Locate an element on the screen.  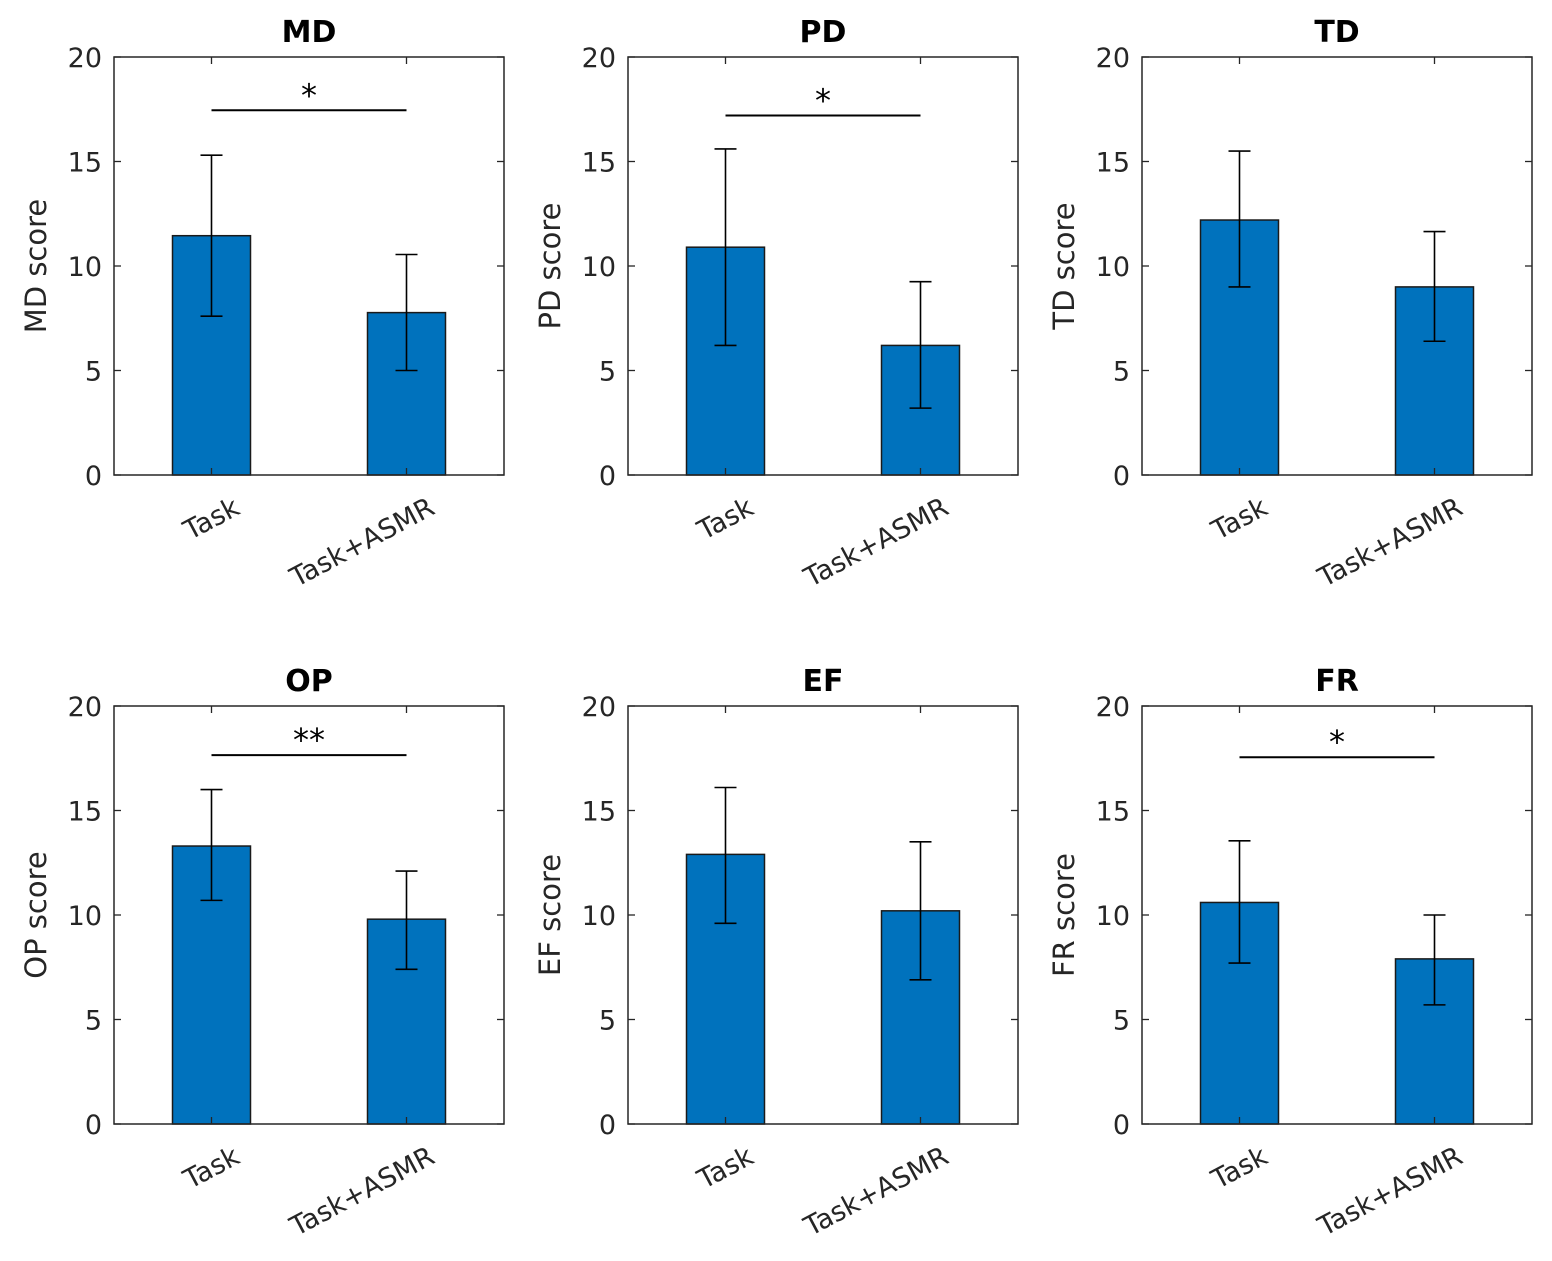
chart-title: OP is located at coordinates (309, 681).